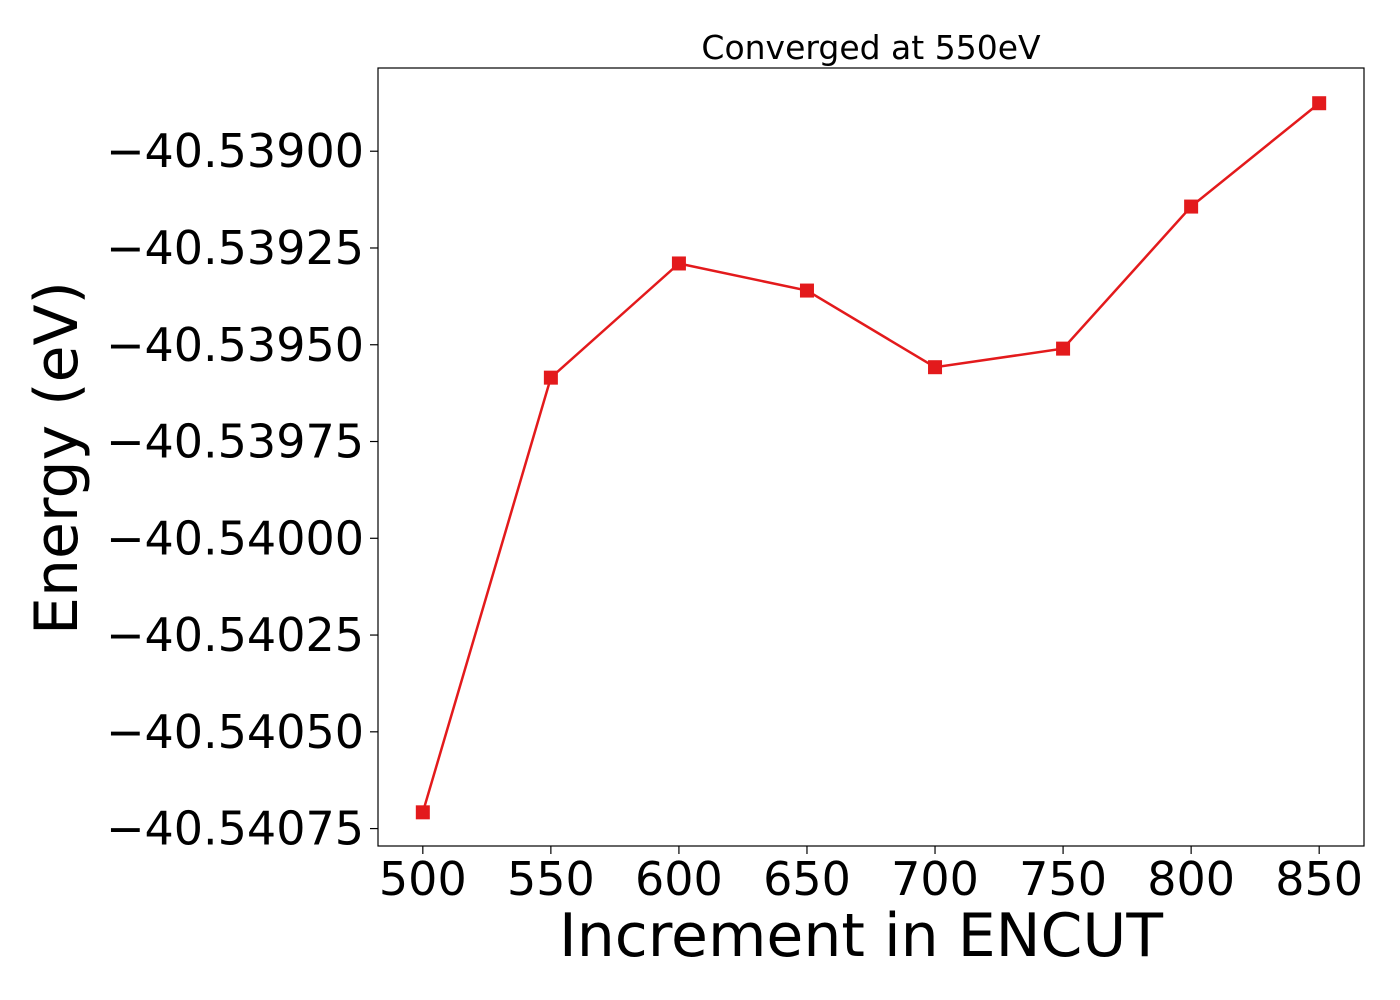  What do you see at coordinates (551, 879) in the screenshot?
I see `x-tick-label: 550` at bounding box center [551, 879].